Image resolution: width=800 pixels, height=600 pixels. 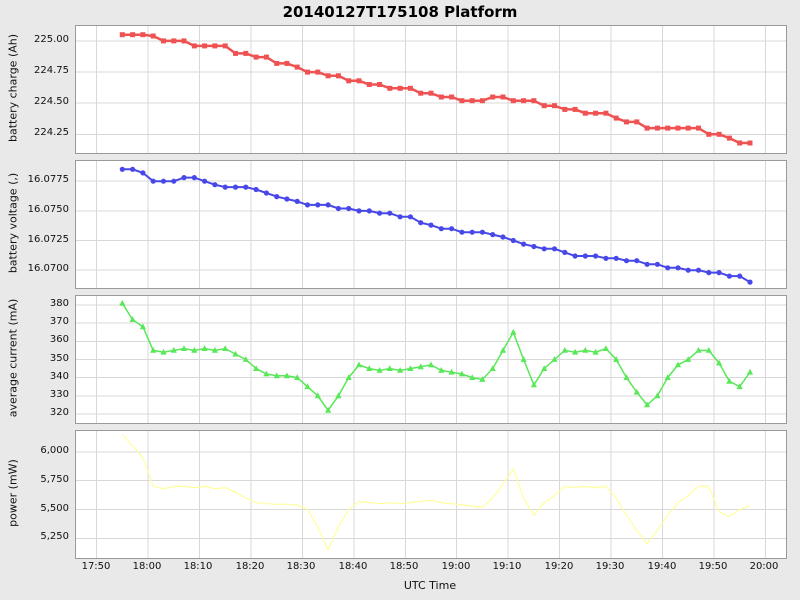 What do you see at coordinates (59, 412) in the screenshot?
I see `y-tick-label: 320` at bounding box center [59, 412].